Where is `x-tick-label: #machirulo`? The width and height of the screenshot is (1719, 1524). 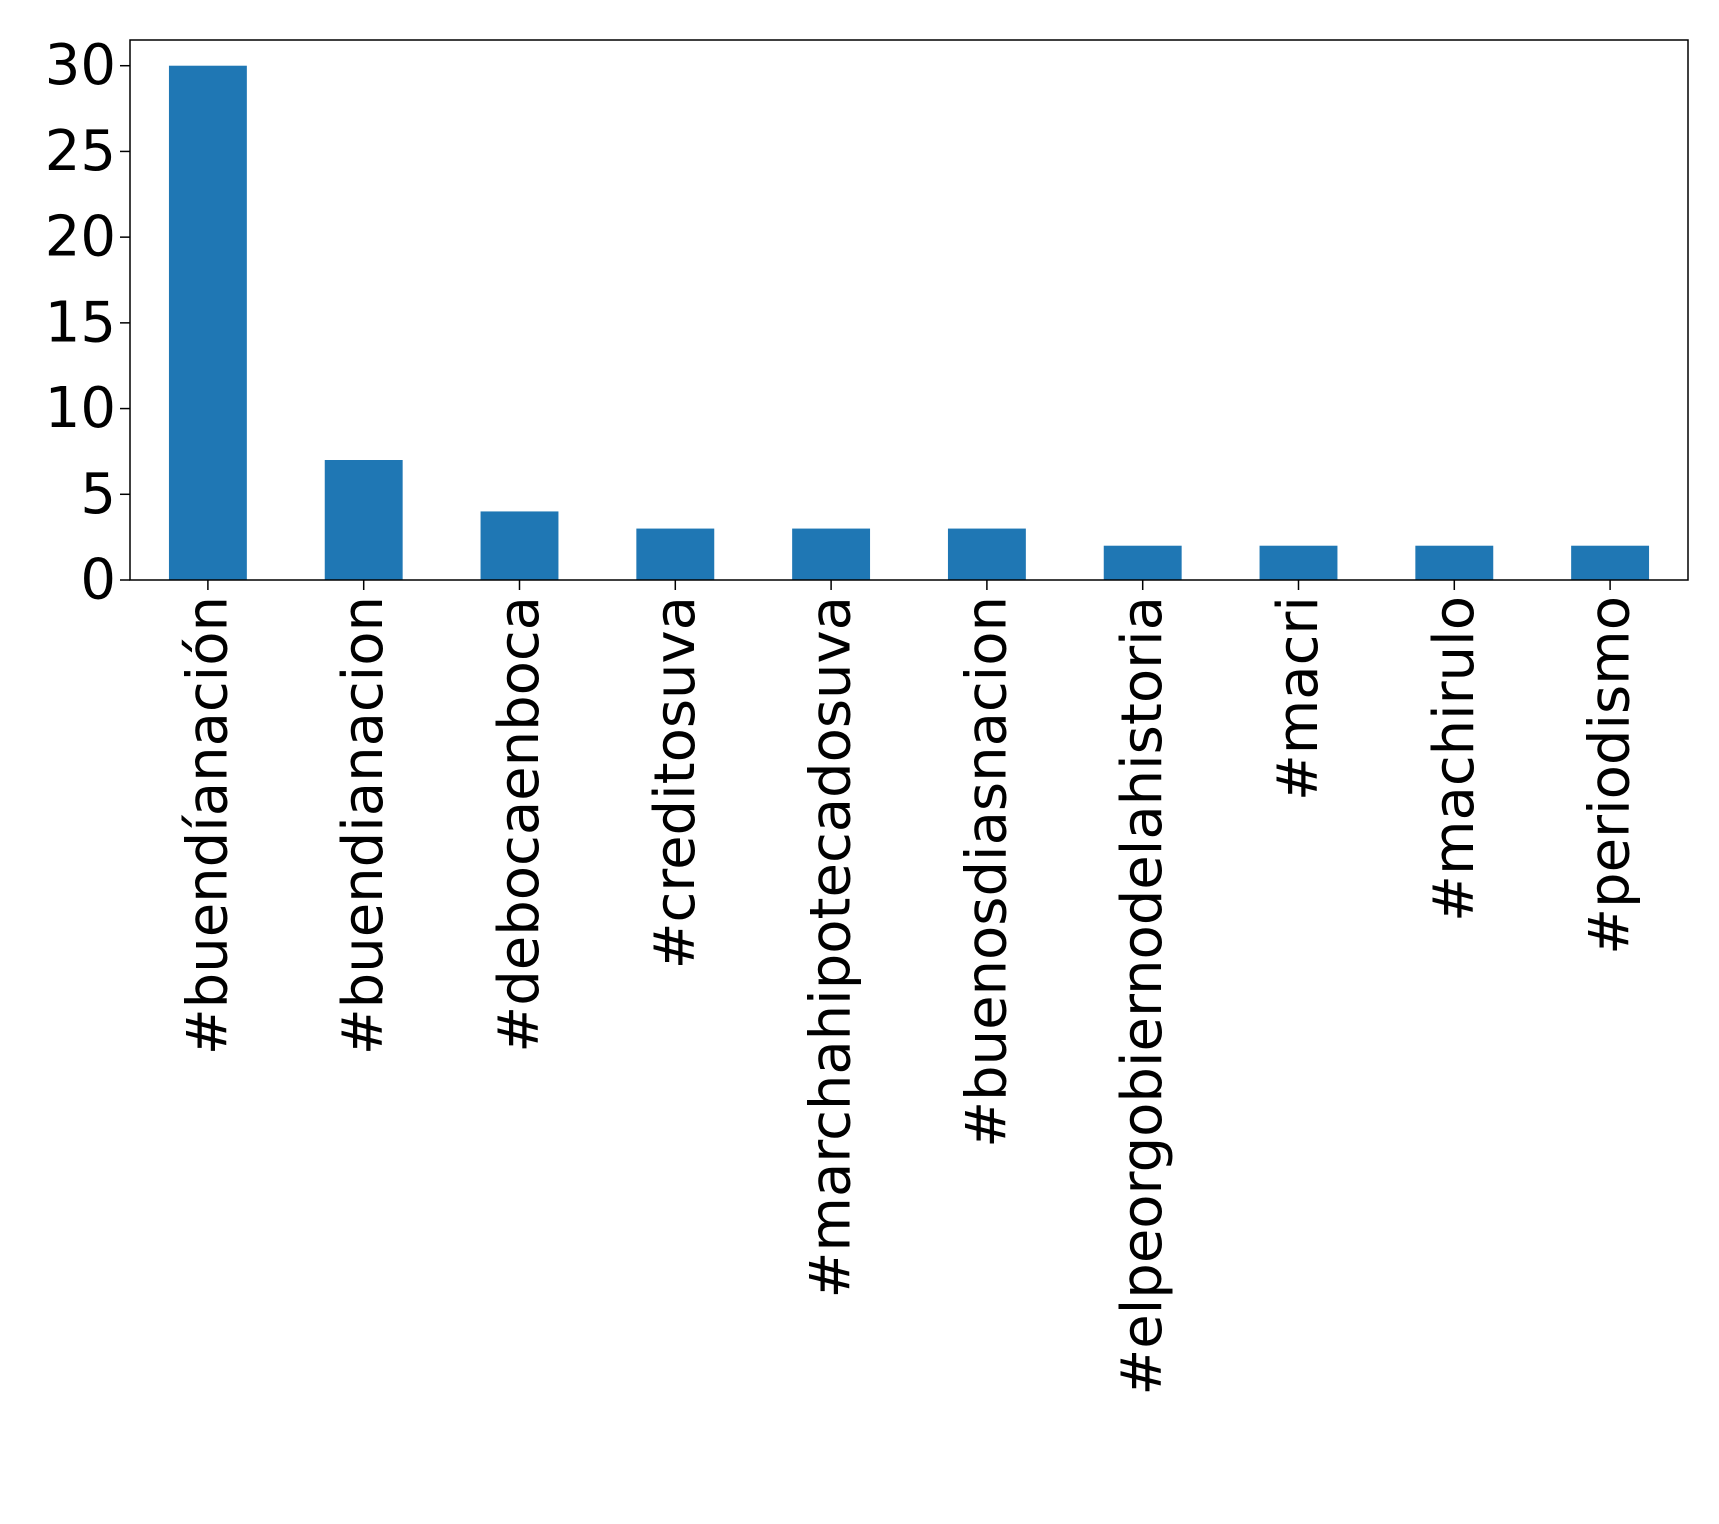 x-tick-label: #machirulo is located at coordinates (1454, 759).